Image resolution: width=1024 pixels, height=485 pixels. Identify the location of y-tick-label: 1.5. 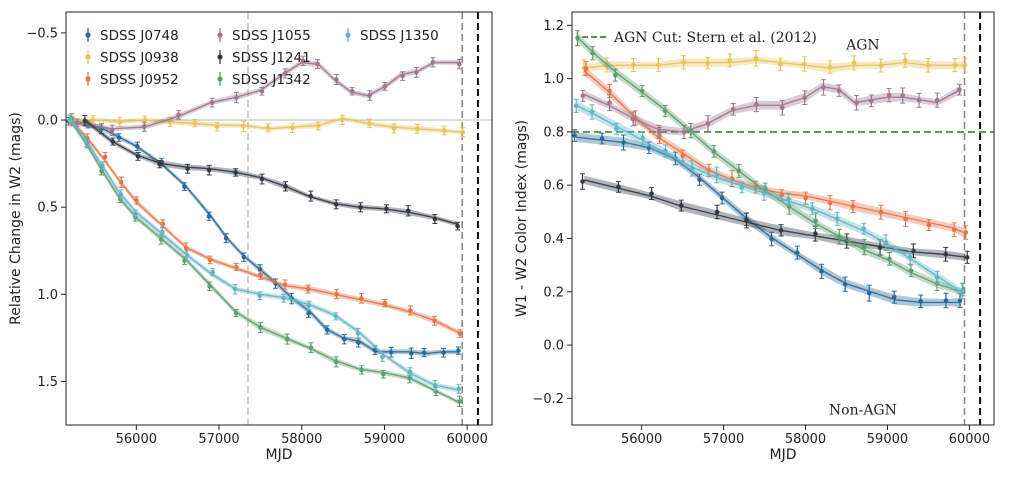
(47, 382).